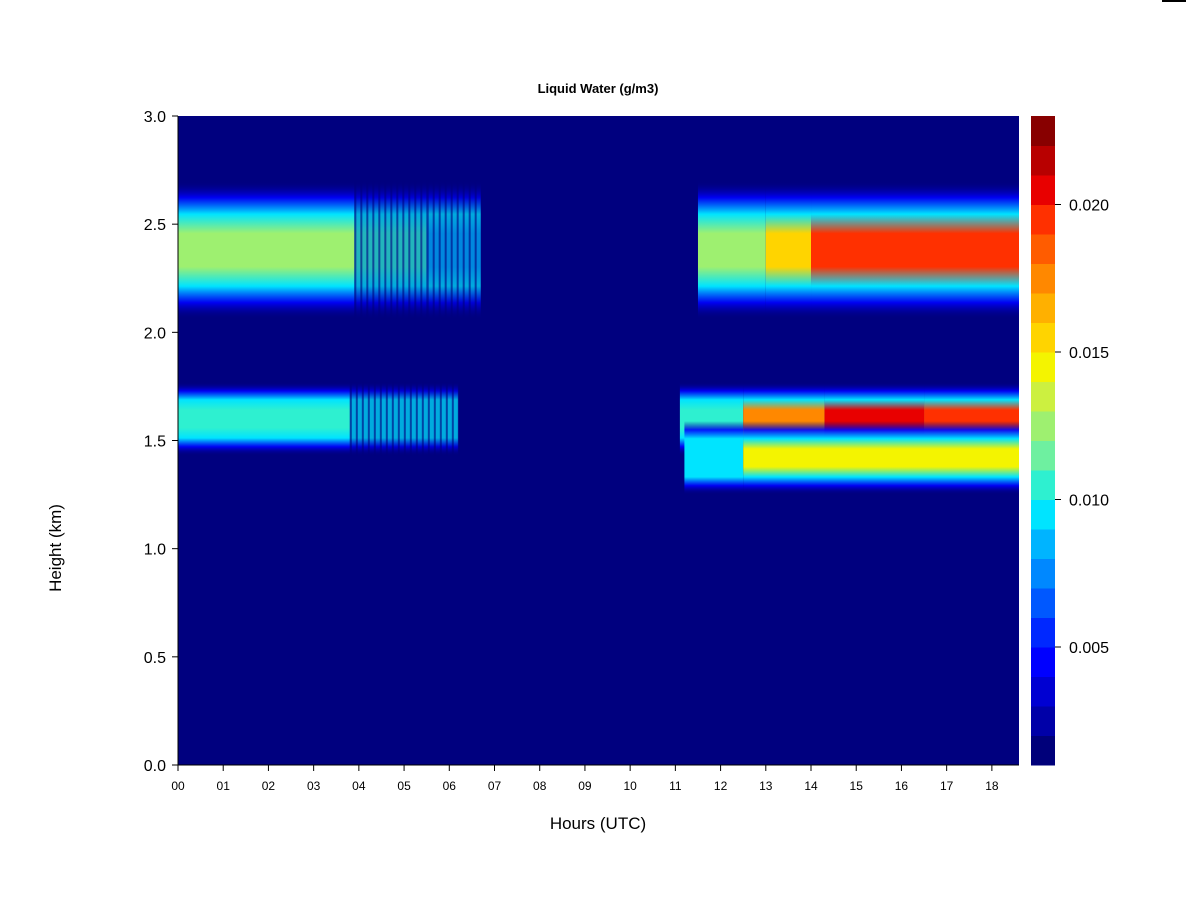 This screenshot has width=1200, height=900. Describe the element at coordinates (450, 786) in the screenshot. I see `x-tick-label: 06` at that location.